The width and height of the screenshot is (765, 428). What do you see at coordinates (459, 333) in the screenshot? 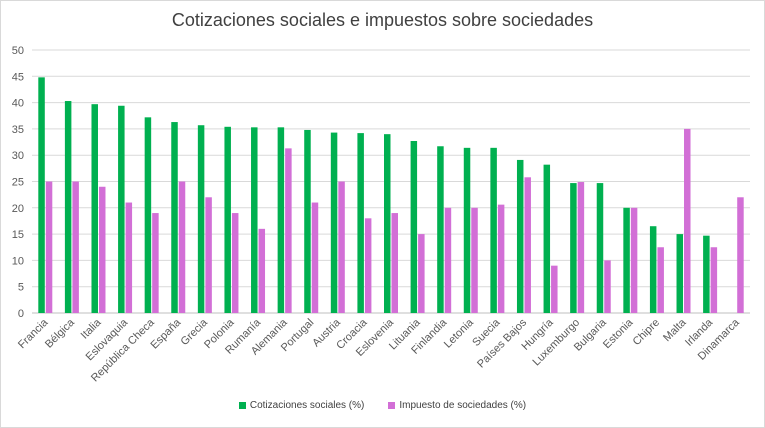
I see `x-tick-label: Letonia` at bounding box center [459, 333].